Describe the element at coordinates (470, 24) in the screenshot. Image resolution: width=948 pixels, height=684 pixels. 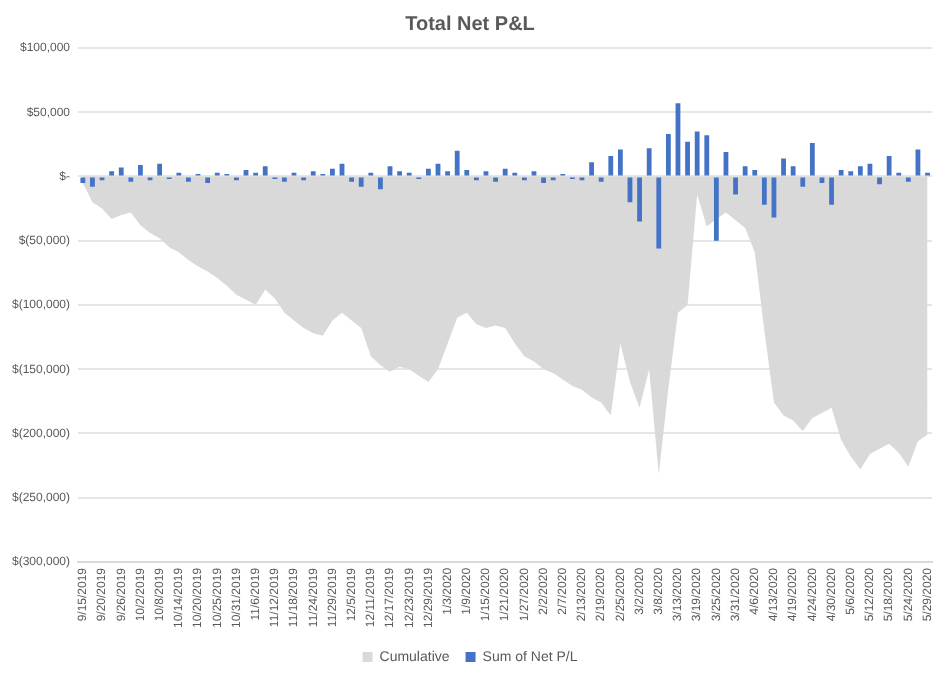
I see `chart-title: Total Net P&L` at that location.